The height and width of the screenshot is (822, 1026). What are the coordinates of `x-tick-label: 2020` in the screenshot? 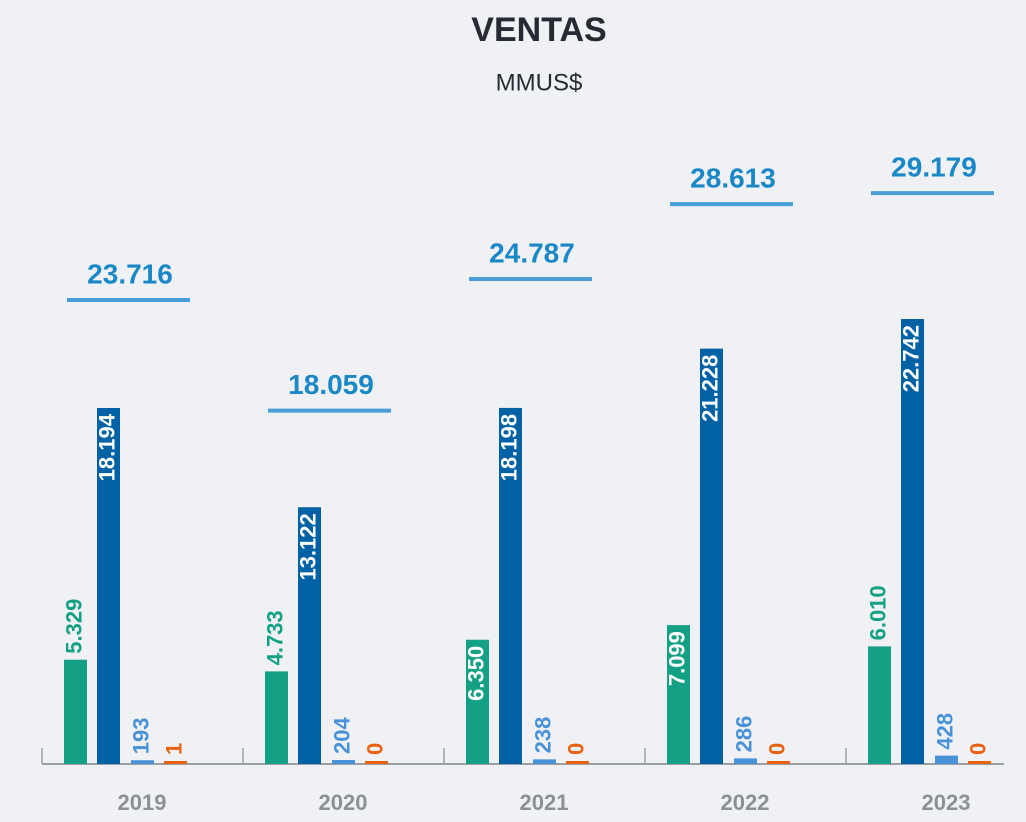 It's located at (343, 802).